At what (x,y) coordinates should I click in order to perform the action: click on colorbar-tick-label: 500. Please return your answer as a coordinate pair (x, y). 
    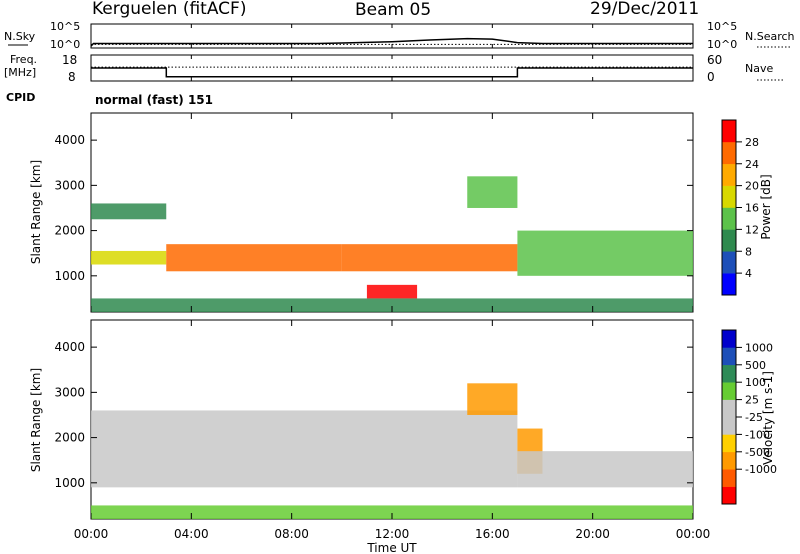
    Looking at the image, I should click on (755, 365).